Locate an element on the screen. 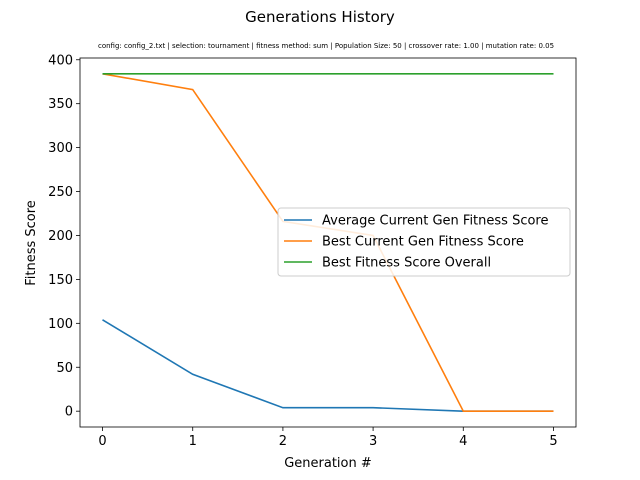  y-tick-label-5: 250 is located at coordinates (60, 192).